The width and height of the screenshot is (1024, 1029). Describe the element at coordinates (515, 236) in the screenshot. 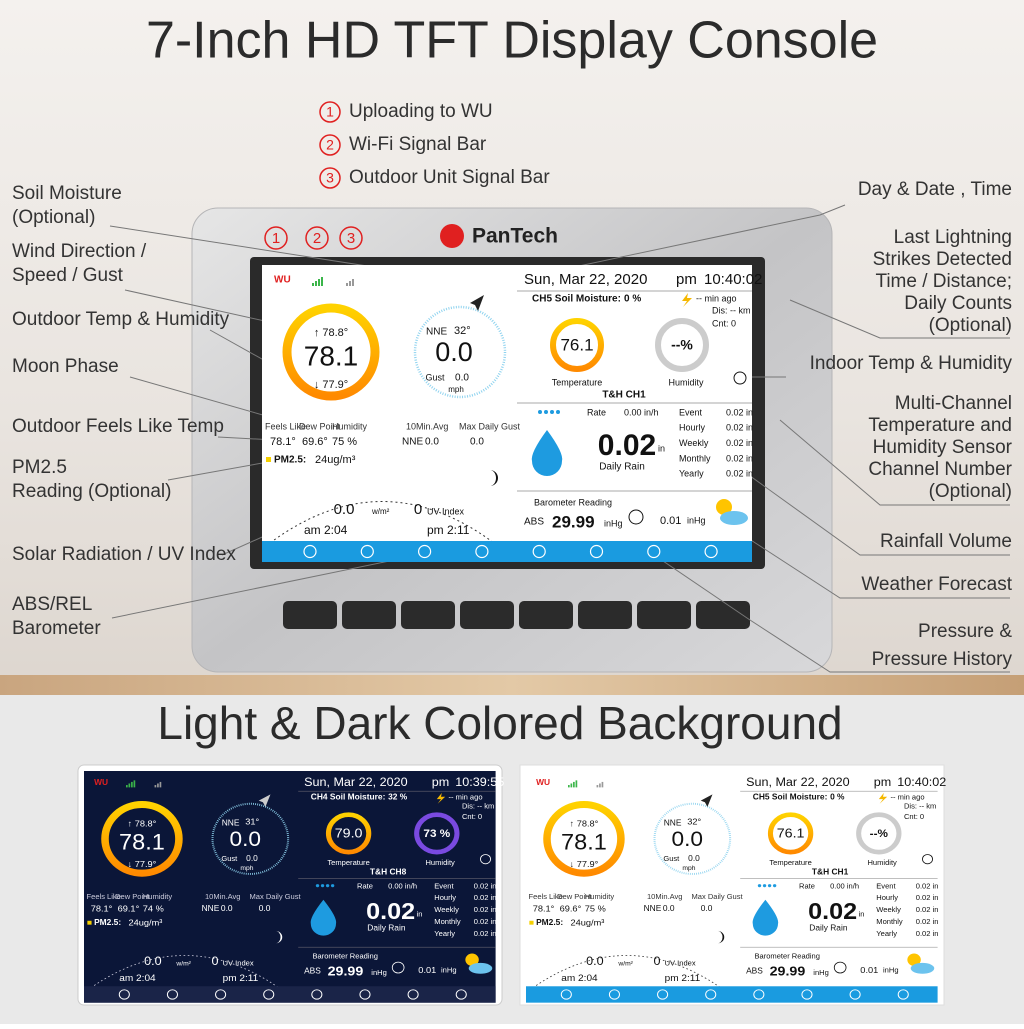

I see `brand: PanTech` at that location.